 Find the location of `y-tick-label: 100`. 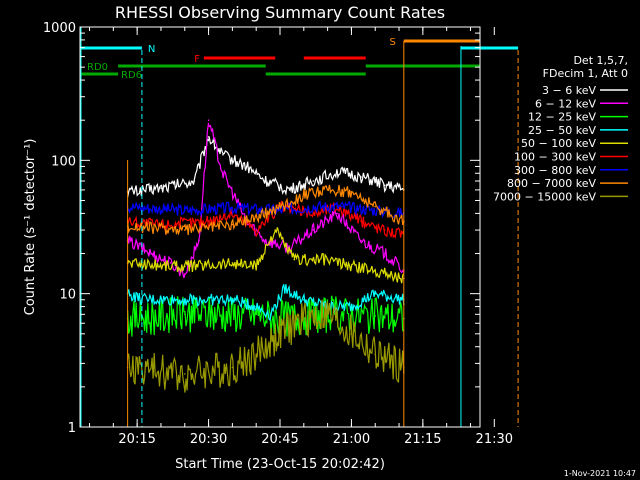

y-tick-label: 100 is located at coordinates (63, 161).